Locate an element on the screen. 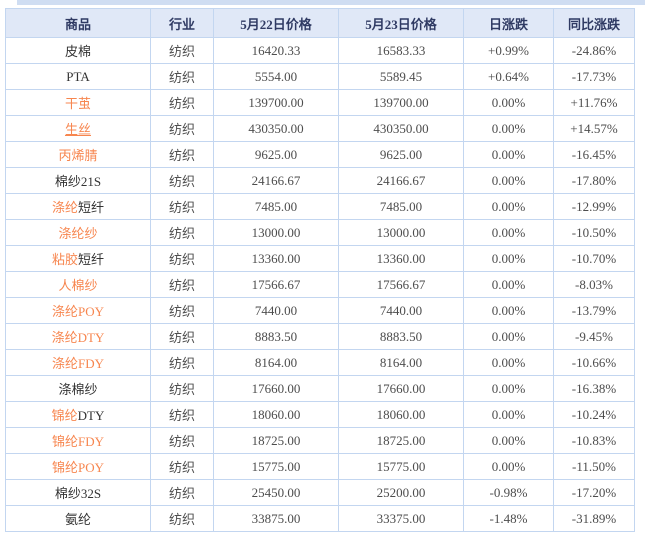 This screenshot has width=645, height=544. price-may23-cell: 9625.00 is located at coordinates (401, 154).